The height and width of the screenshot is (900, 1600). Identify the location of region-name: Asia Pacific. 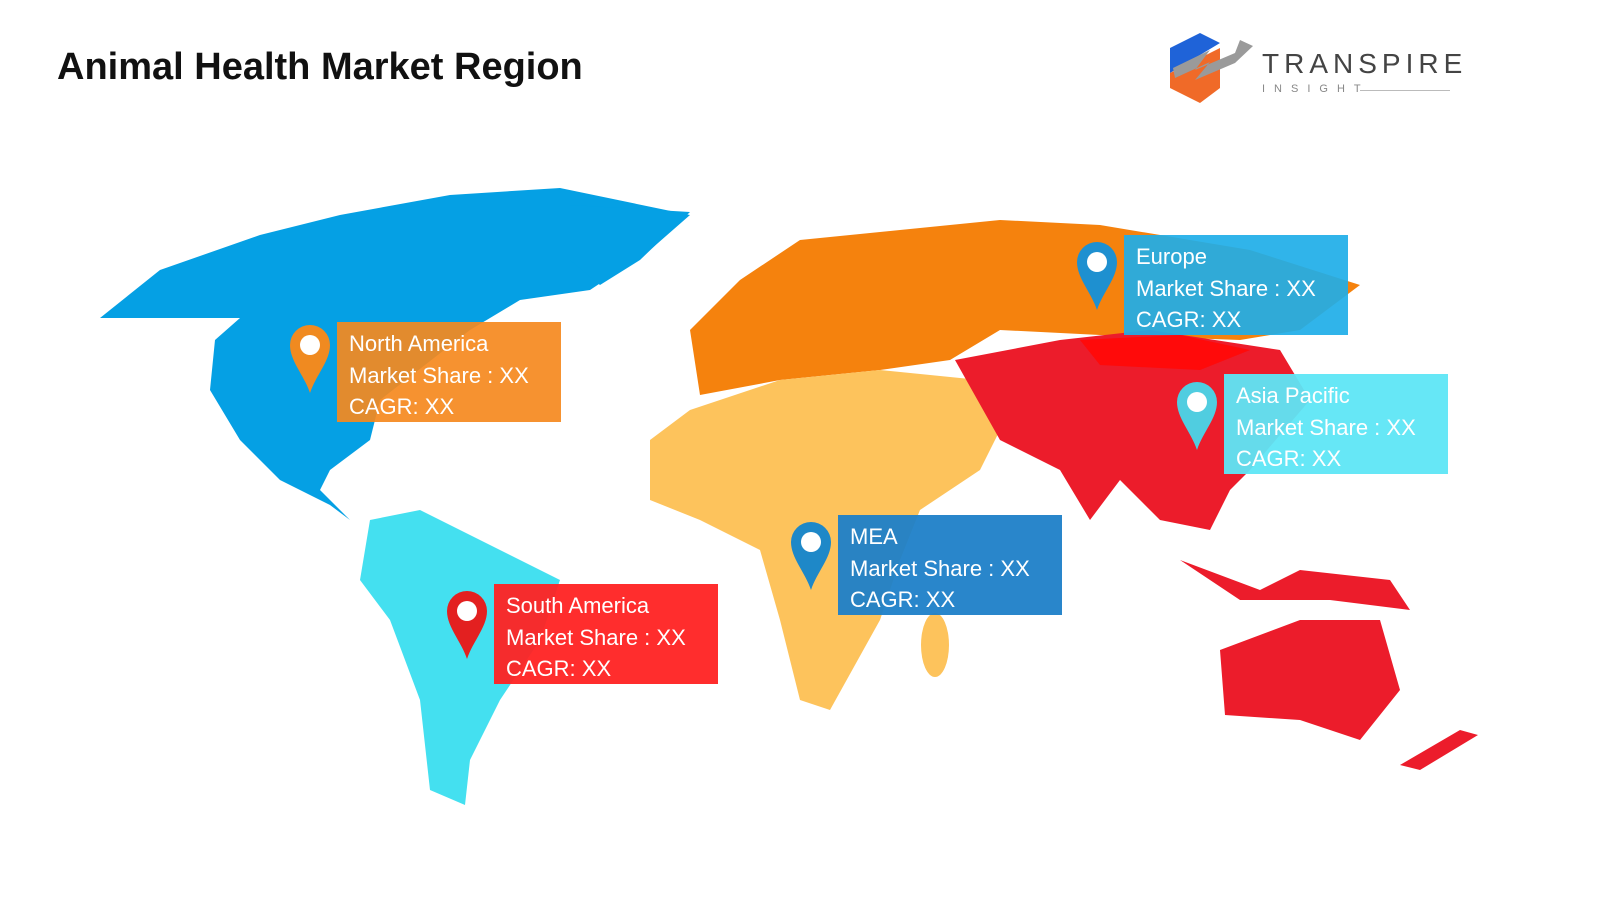
(1293, 395).